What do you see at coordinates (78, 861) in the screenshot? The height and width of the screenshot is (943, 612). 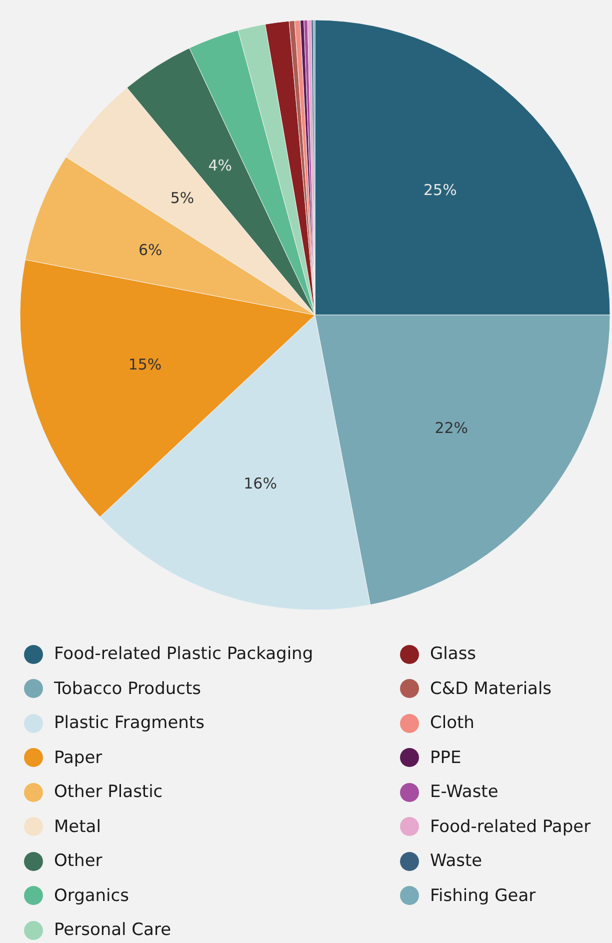 I see `legend-label: Other` at bounding box center [78, 861].